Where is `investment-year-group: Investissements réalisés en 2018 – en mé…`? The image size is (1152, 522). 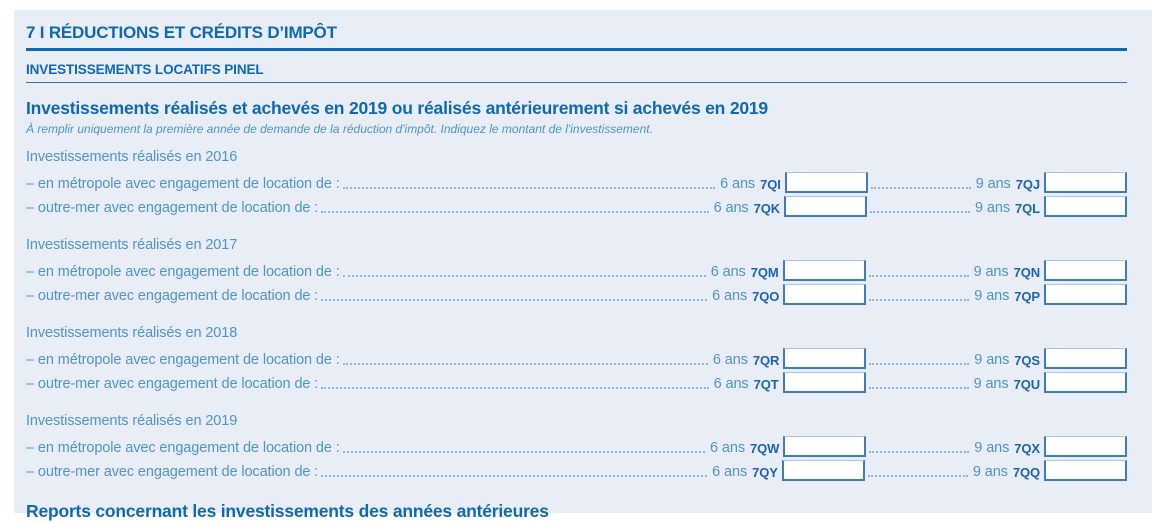
investment-year-group: Investissements réalisés en 2018 – en mé… is located at coordinates (576, 359).